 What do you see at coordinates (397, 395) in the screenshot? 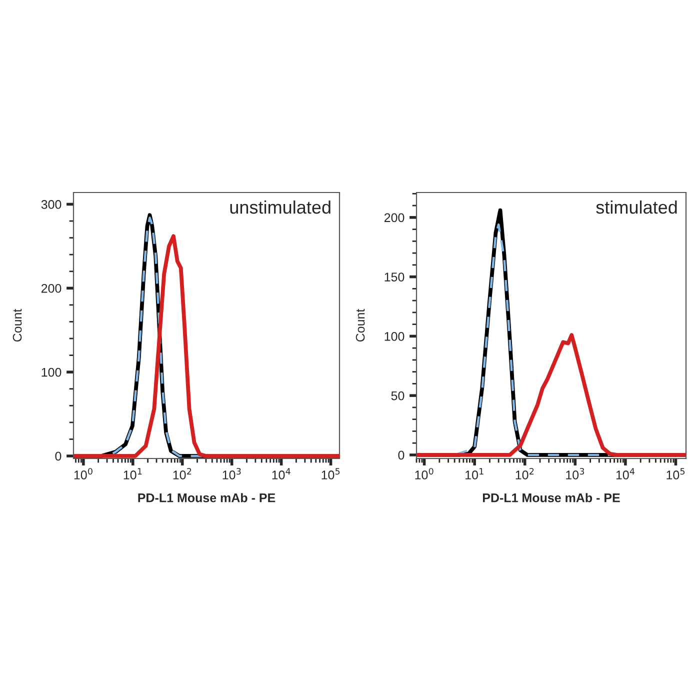
I see `y-tick-label: 50` at bounding box center [397, 395].